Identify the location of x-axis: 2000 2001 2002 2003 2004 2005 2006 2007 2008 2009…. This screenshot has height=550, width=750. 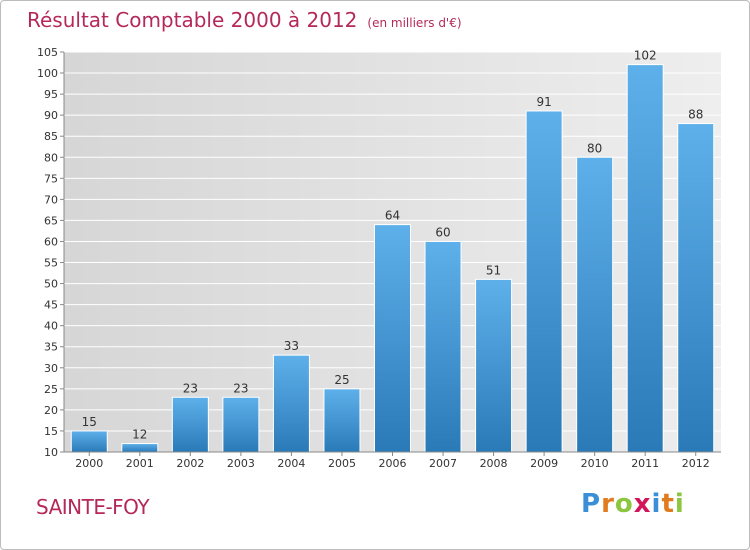
(392, 460).